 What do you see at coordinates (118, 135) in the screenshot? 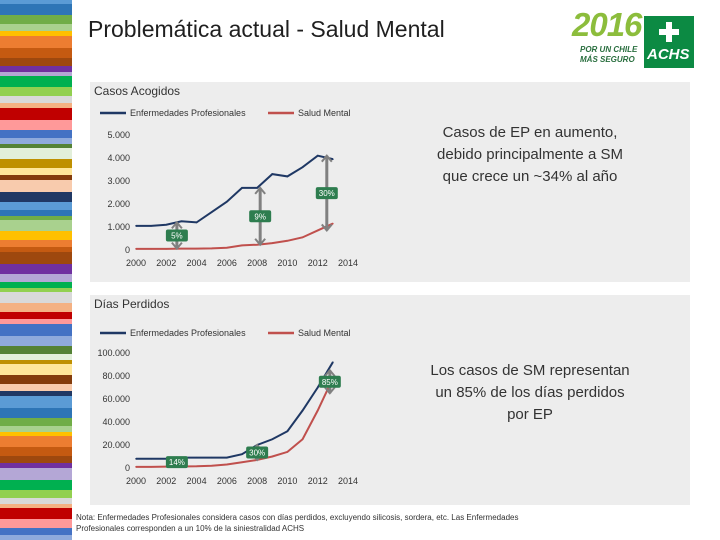
I see `y-tick-label: 5.000` at bounding box center [118, 135].